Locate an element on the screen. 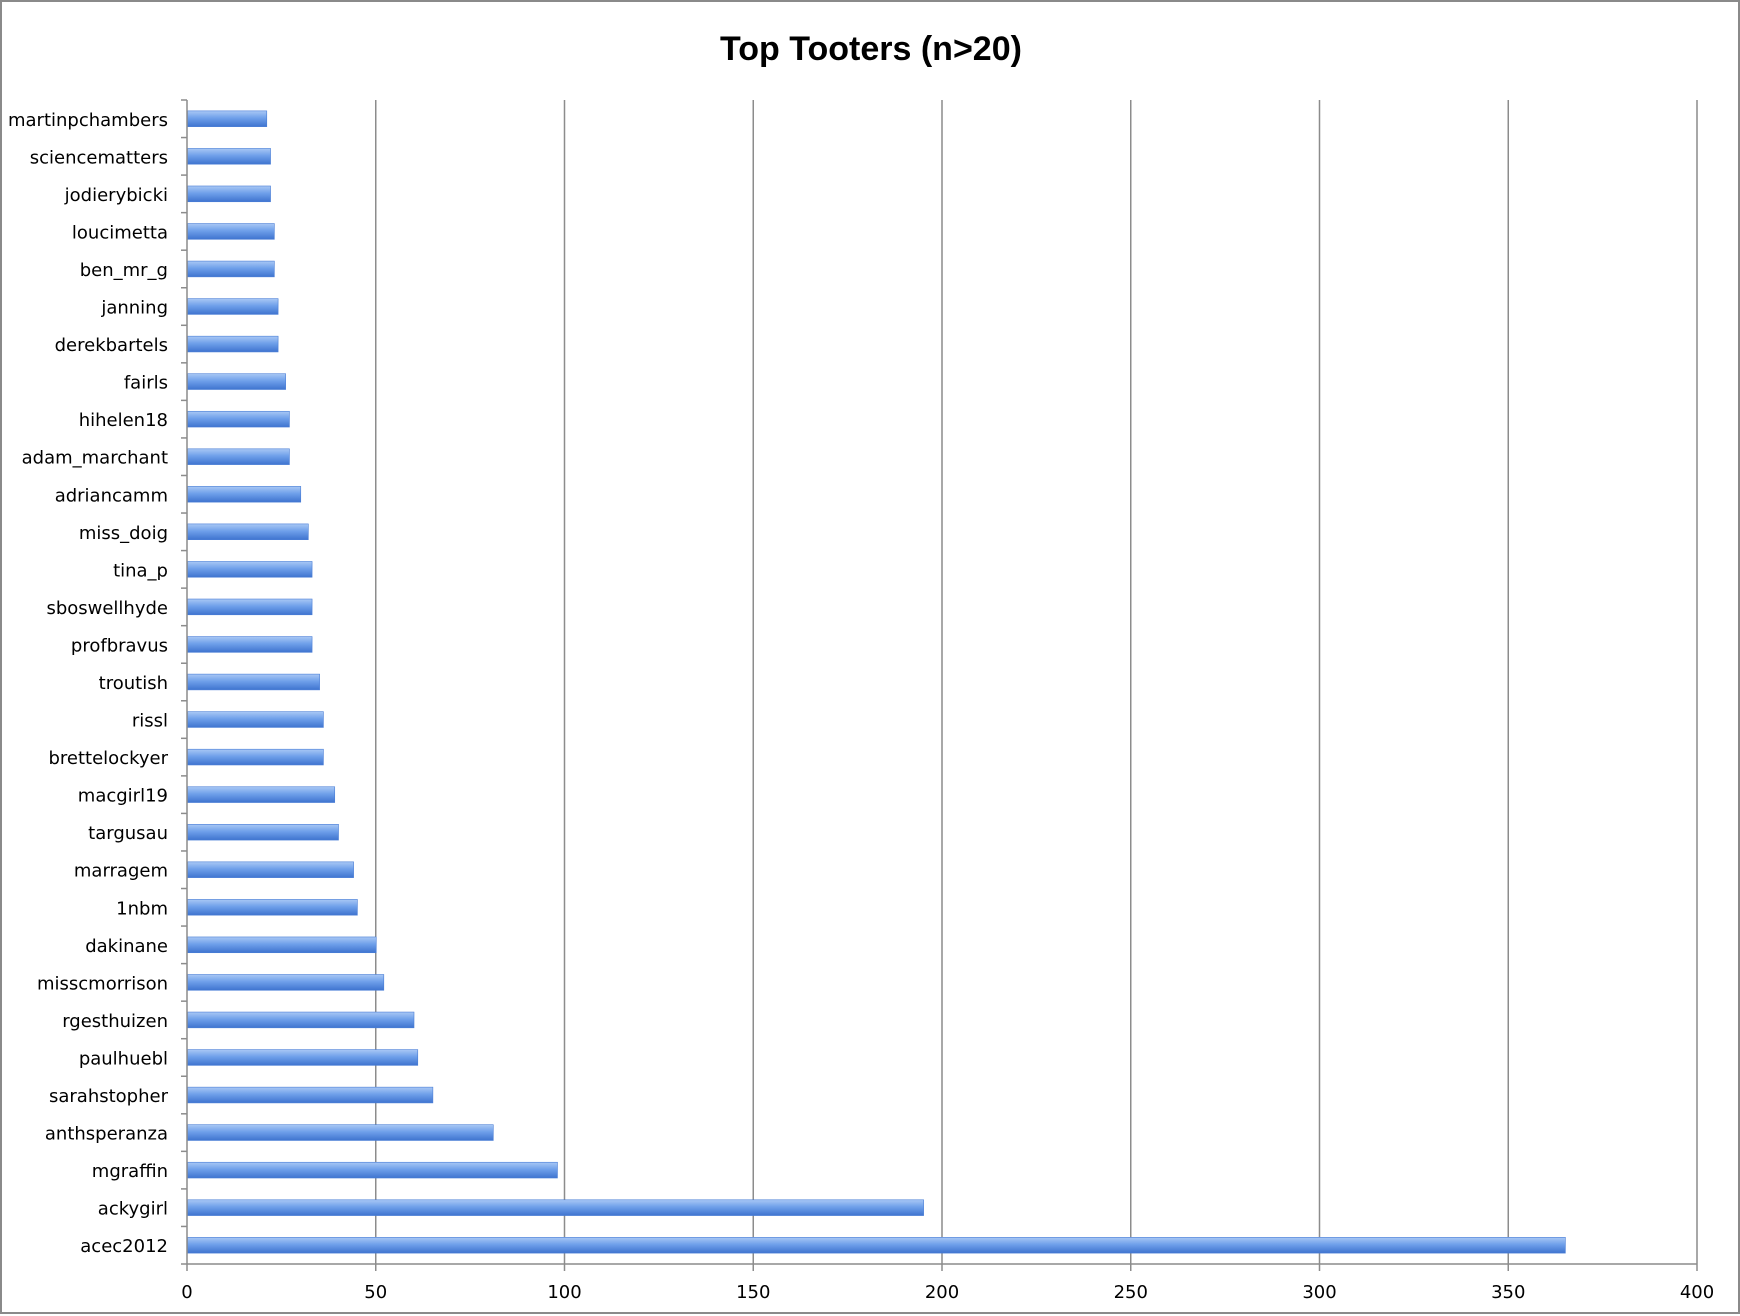  category-label-adriancamm: adriancamm is located at coordinates (111, 495).